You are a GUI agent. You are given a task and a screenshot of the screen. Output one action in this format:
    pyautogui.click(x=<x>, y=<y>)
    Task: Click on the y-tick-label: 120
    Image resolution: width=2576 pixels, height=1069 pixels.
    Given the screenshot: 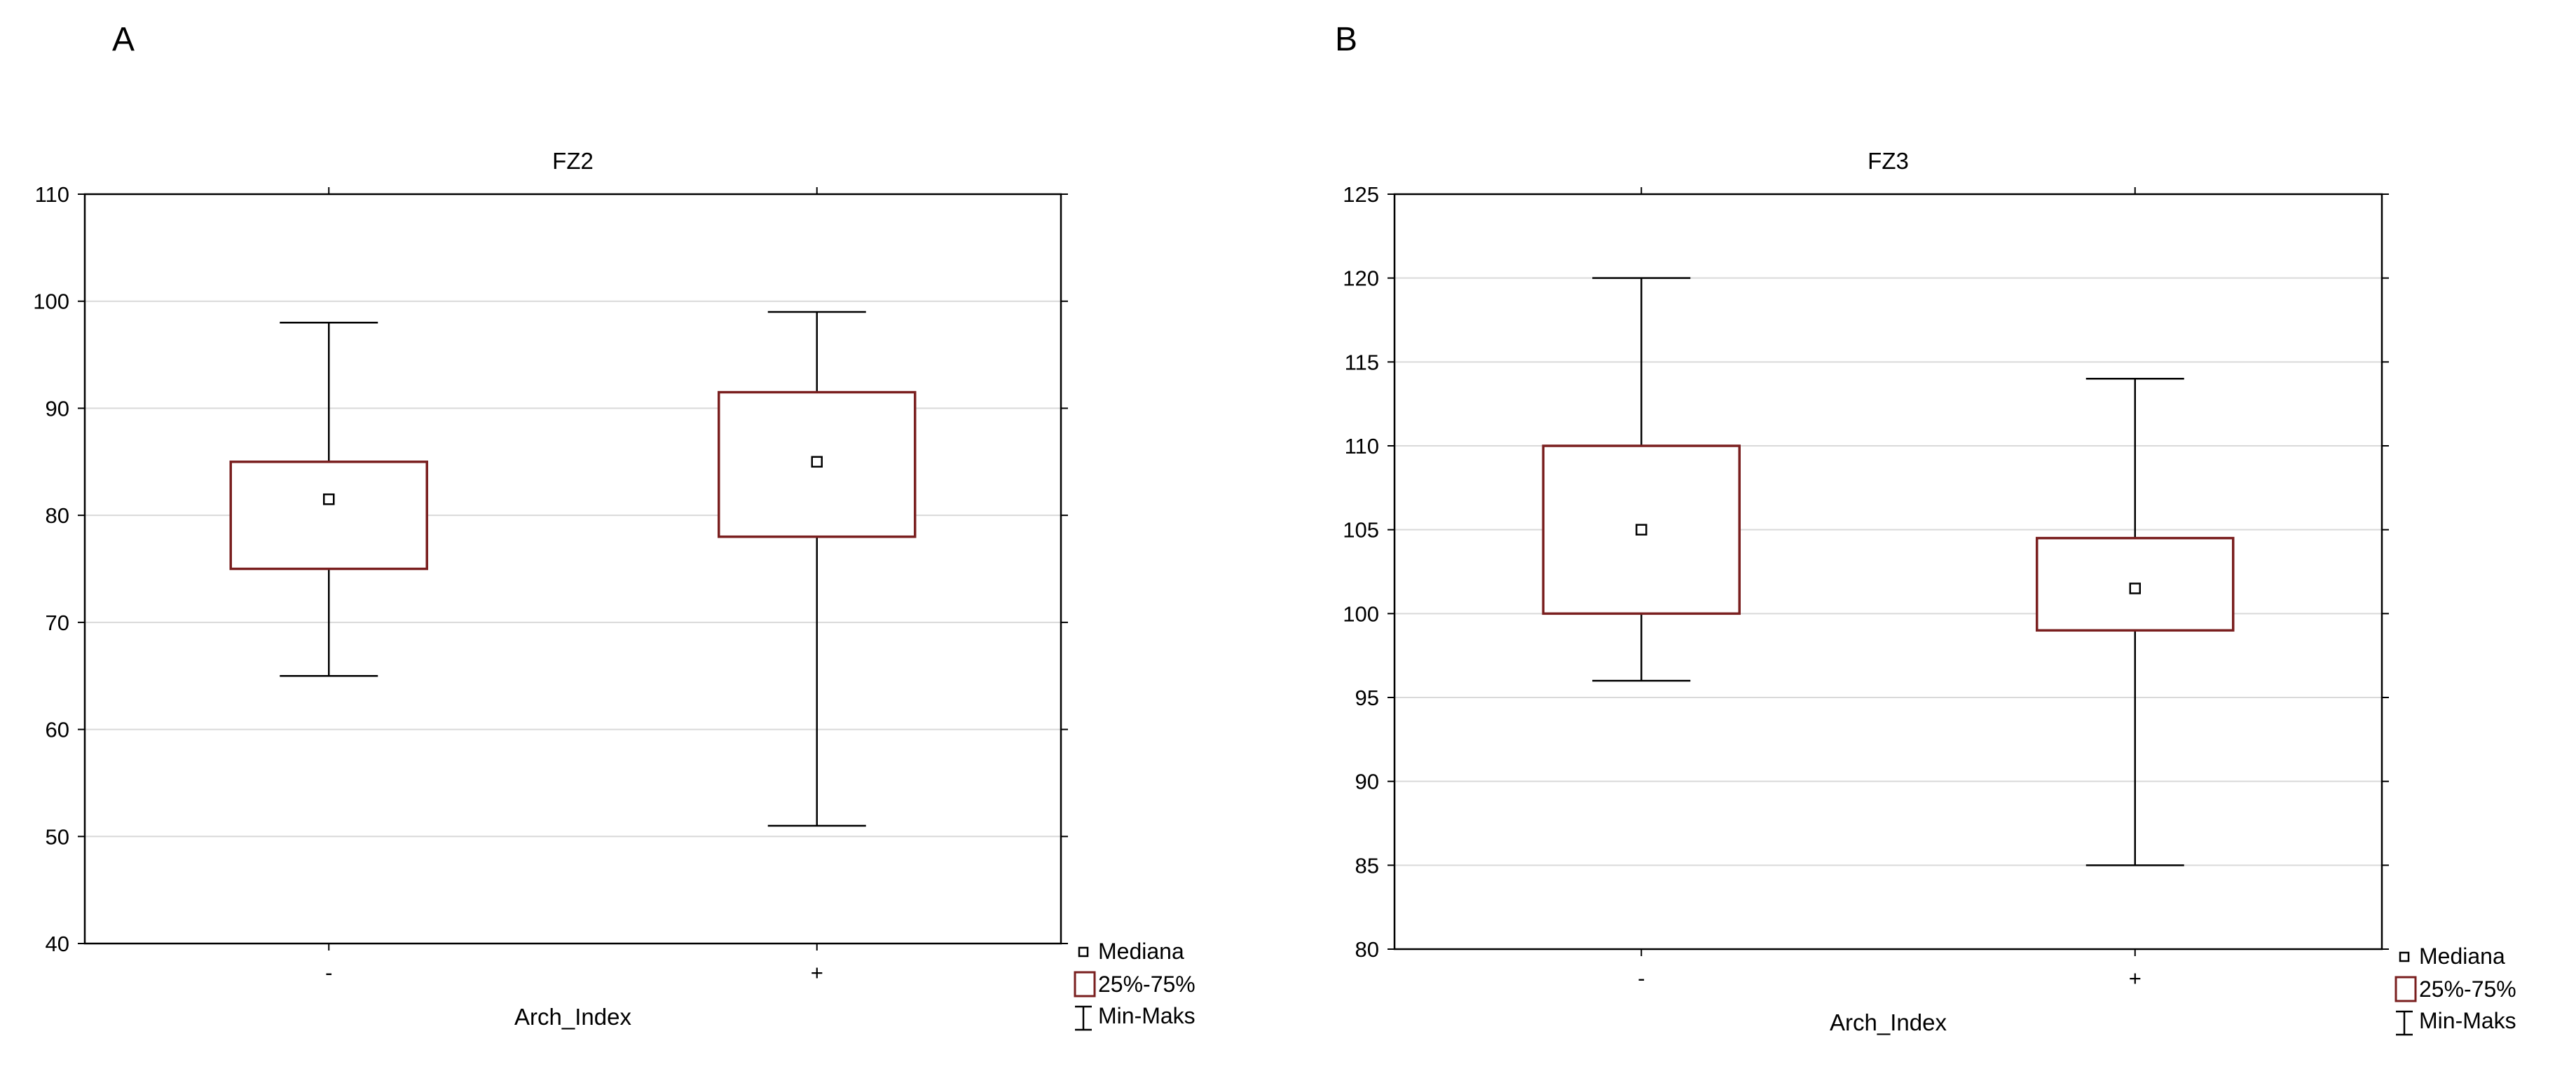 What is the action you would take?
    pyautogui.click(x=1361, y=278)
    